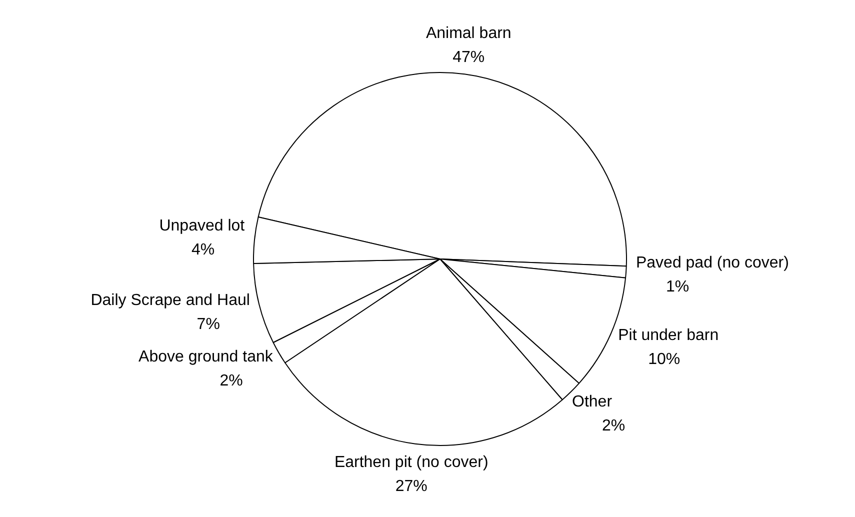 This screenshot has width=855, height=517. What do you see at coordinates (678, 287) in the screenshot?
I see `data-label: 1%` at bounding box center [678, 287].